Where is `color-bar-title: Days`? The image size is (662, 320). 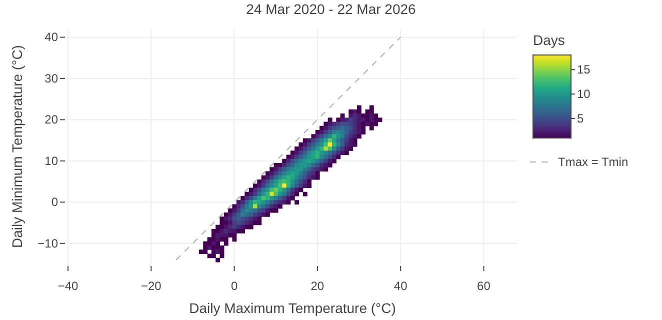 color-bar-title: Days is located at coordinates (549, 40).